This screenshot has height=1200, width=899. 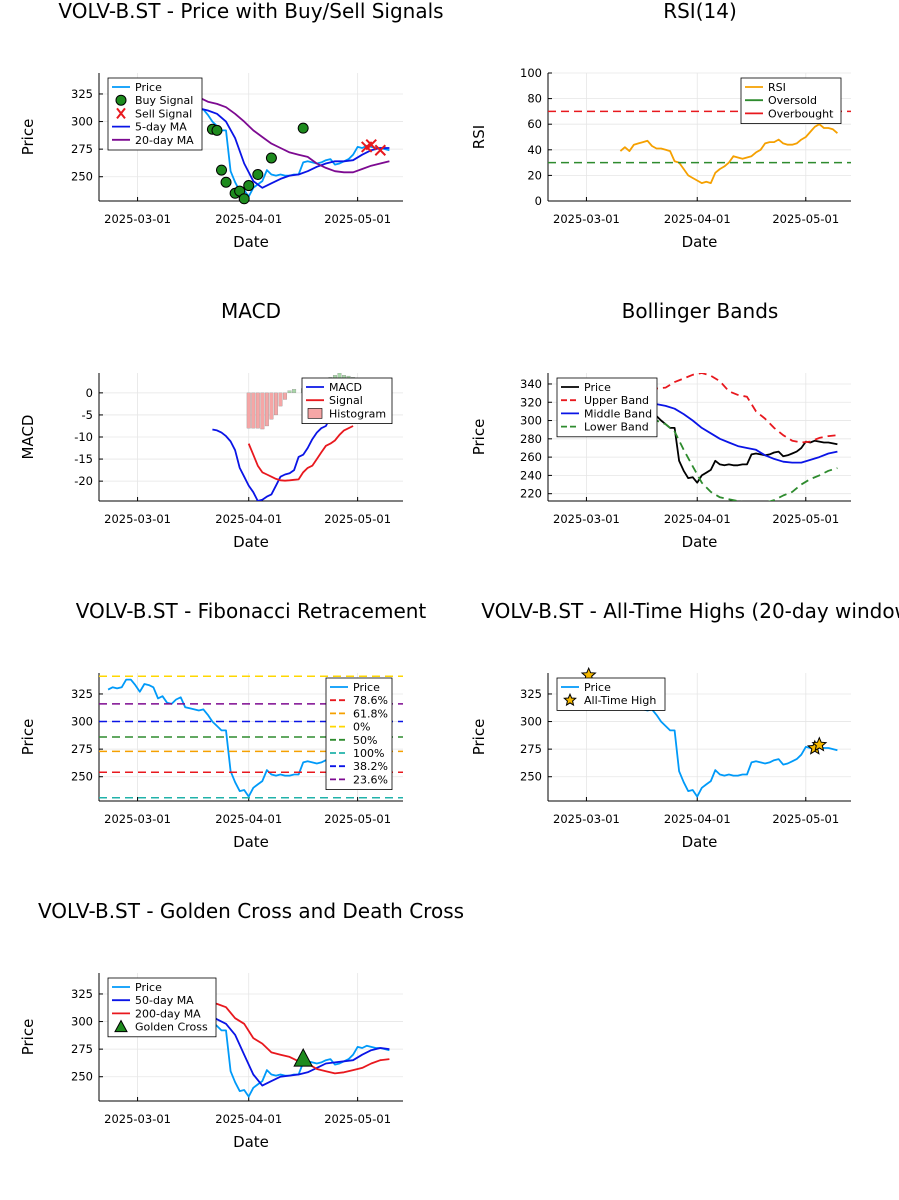 What do you see at coordinates (83, 459) in the screenshot?
I see `y-tick-label: -15` at bounding box center [83, 459].